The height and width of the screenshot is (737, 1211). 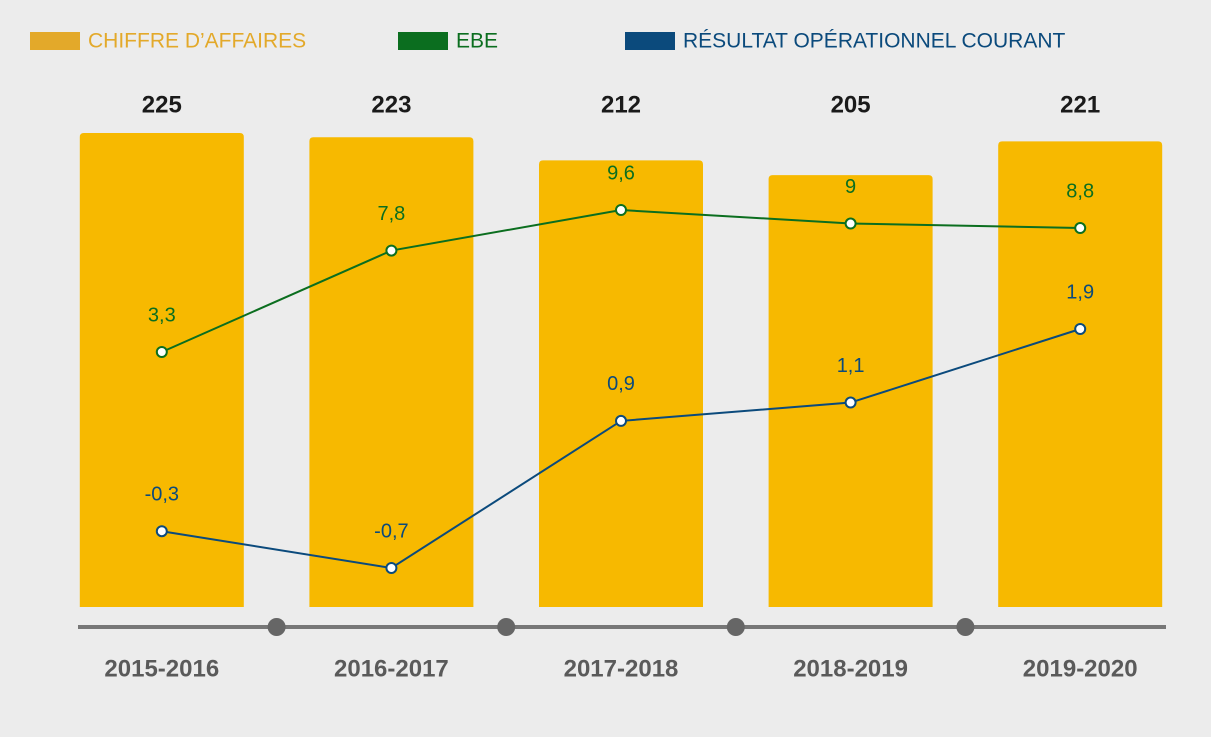 What do you see at coordinates (391, 531) in the screenshot?
I see `point-value-label: -0,7` at bounding box center [391, 531].